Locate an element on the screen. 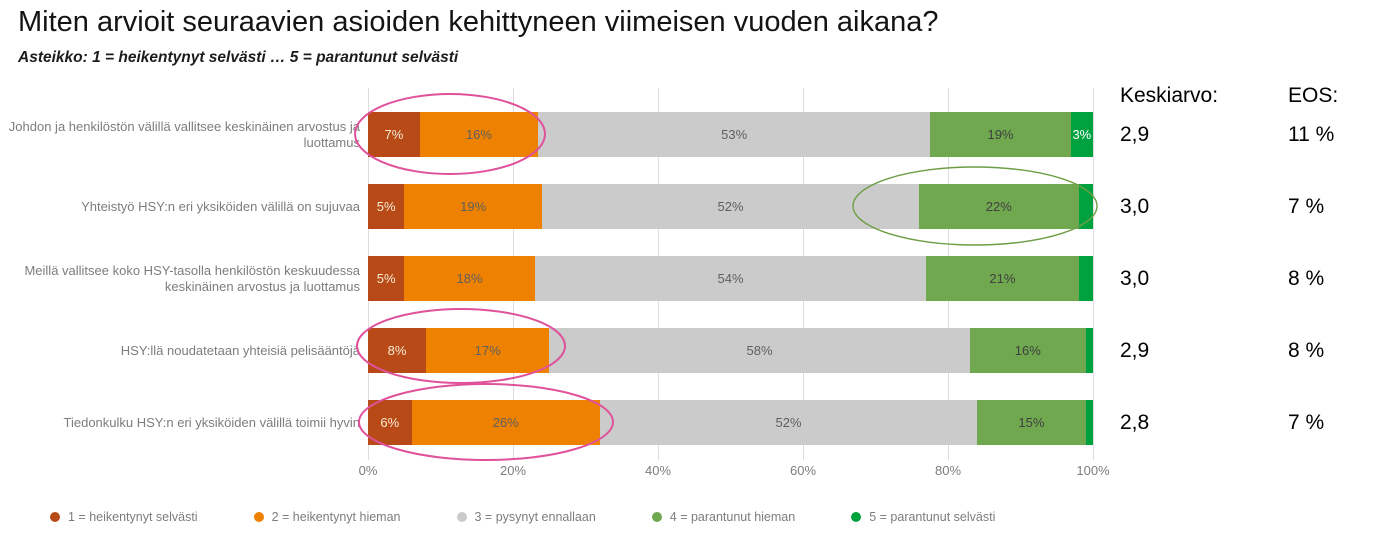  legend-label: 3 = pysynyt ennallaan is located at coordinates (535, 517).